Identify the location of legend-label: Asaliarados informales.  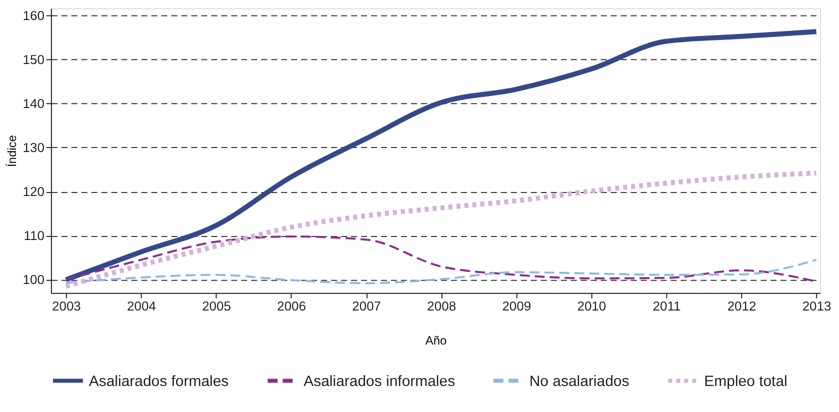
(380, 381).